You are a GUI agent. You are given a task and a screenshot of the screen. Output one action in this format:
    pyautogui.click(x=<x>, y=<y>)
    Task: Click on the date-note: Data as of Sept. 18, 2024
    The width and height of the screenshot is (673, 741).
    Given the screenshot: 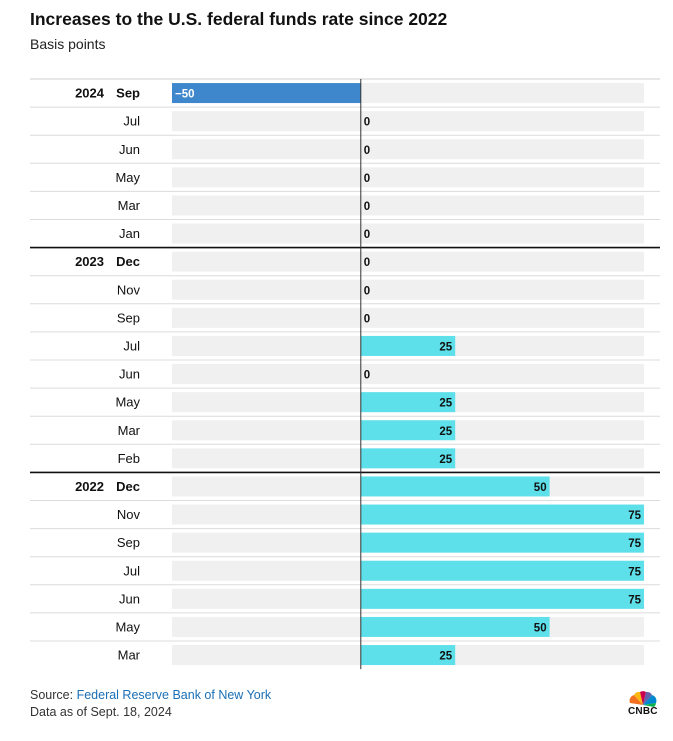 What is the action you would take?
    pyautogui.click(x=101, y=712)
    